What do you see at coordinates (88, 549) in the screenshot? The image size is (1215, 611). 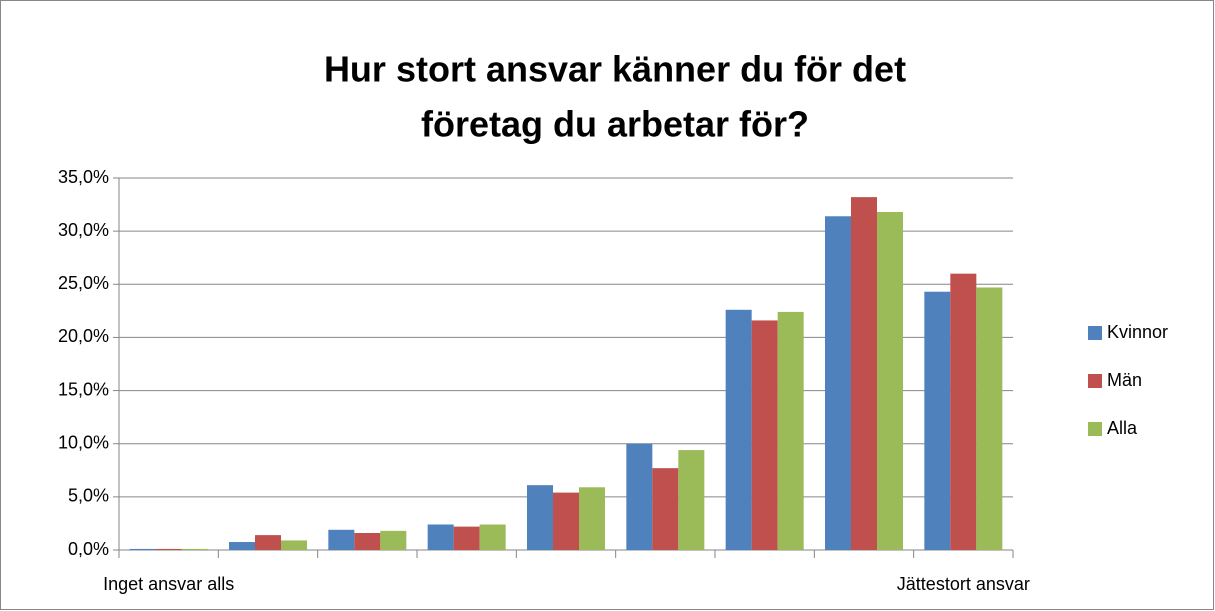 I see `y-tick-label: 0,0%` at bounding box center [88, 549].